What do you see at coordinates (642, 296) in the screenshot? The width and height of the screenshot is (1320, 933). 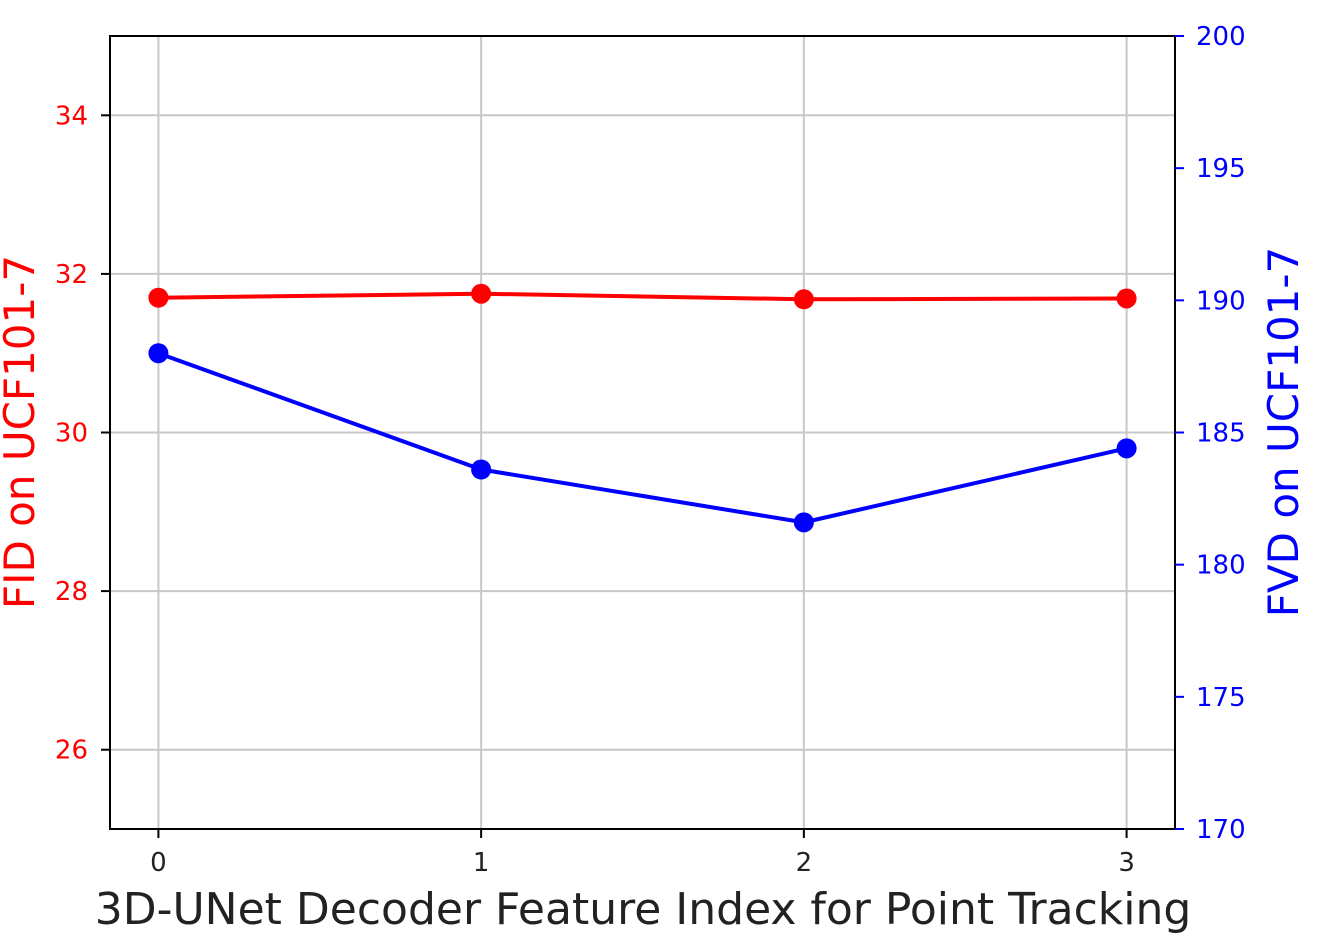 I see `fid-series-line` at bounding box center [642, 296].